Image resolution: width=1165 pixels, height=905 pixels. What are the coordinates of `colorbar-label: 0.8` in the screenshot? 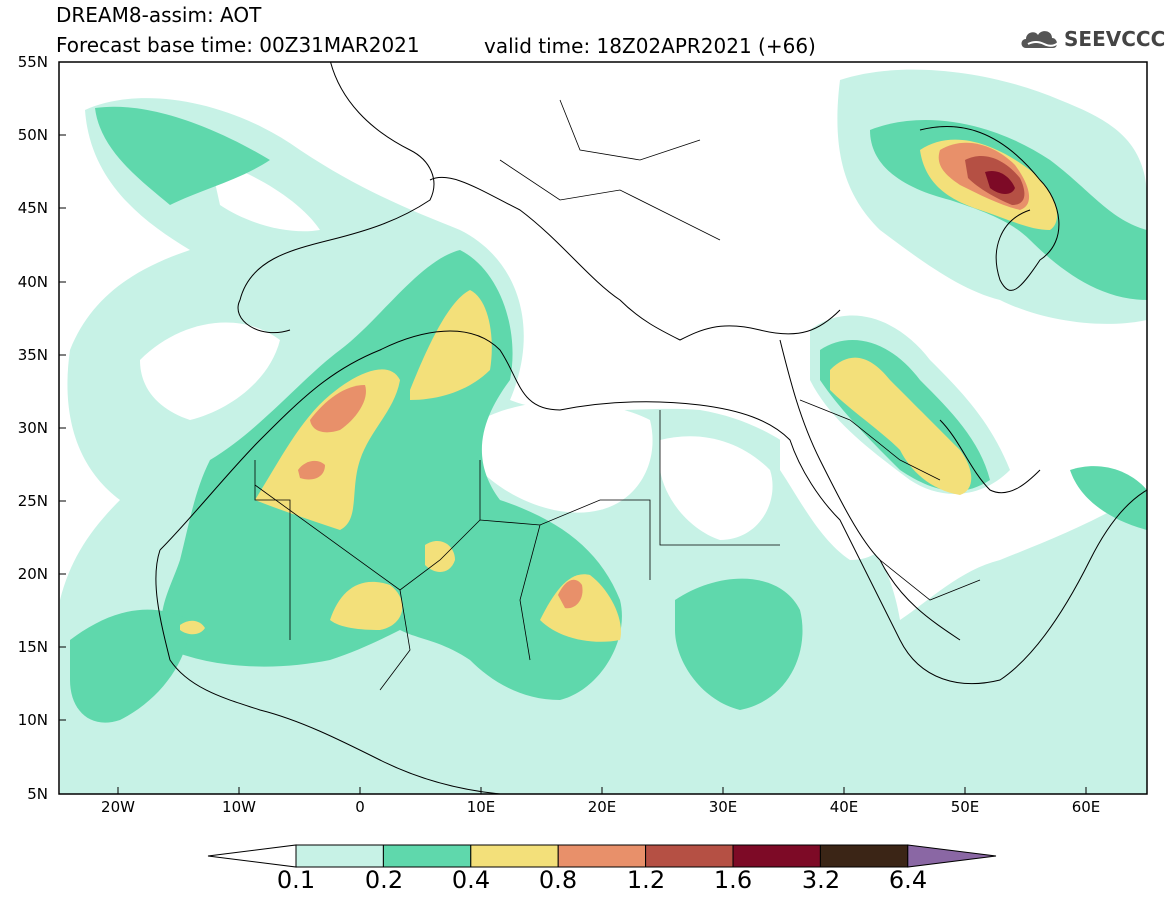 It's located at (558, 880).